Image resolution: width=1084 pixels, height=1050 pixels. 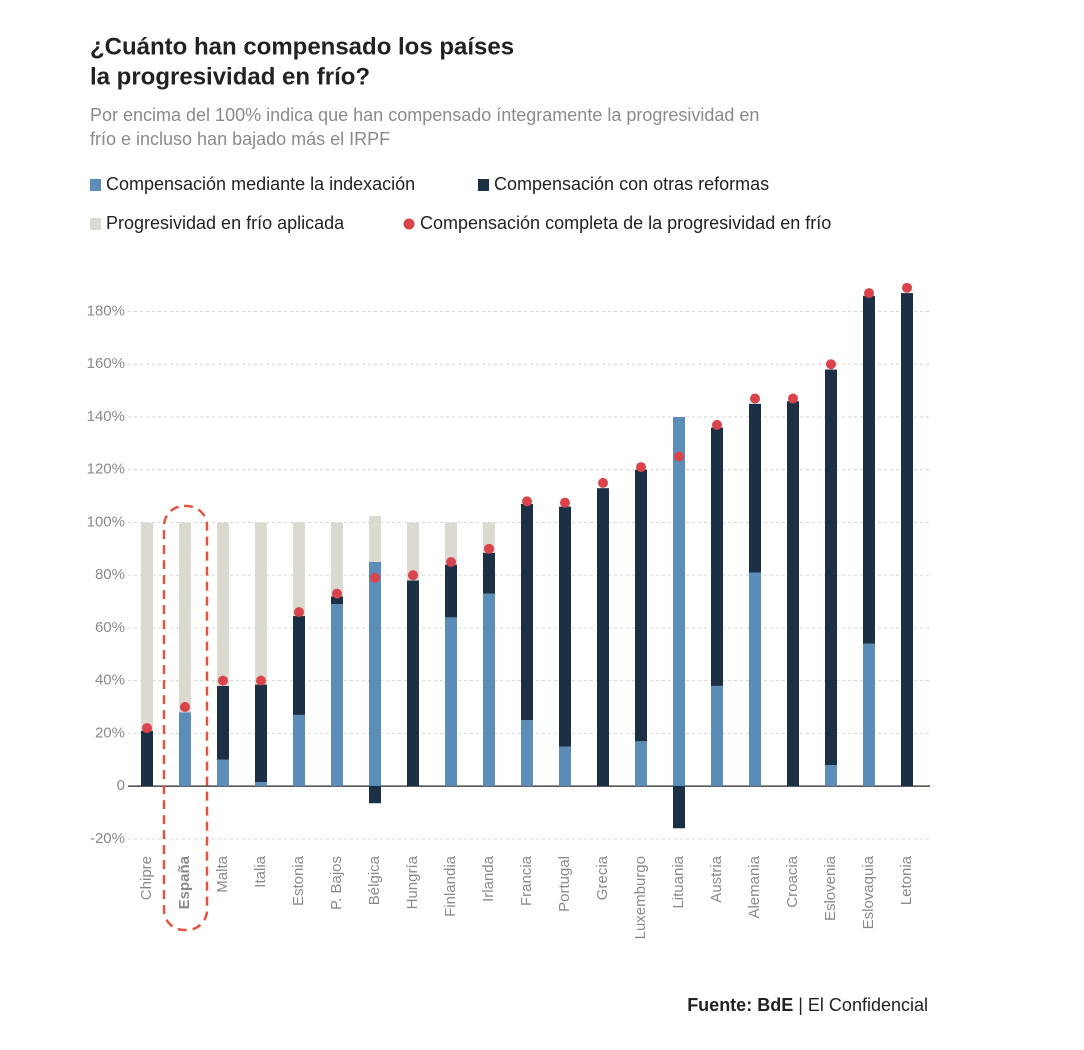 What do you see at coordinates (830, 888) in the screenshot?
I see `x-tick-label: Eslovenia` at bounding box center [830, 888].